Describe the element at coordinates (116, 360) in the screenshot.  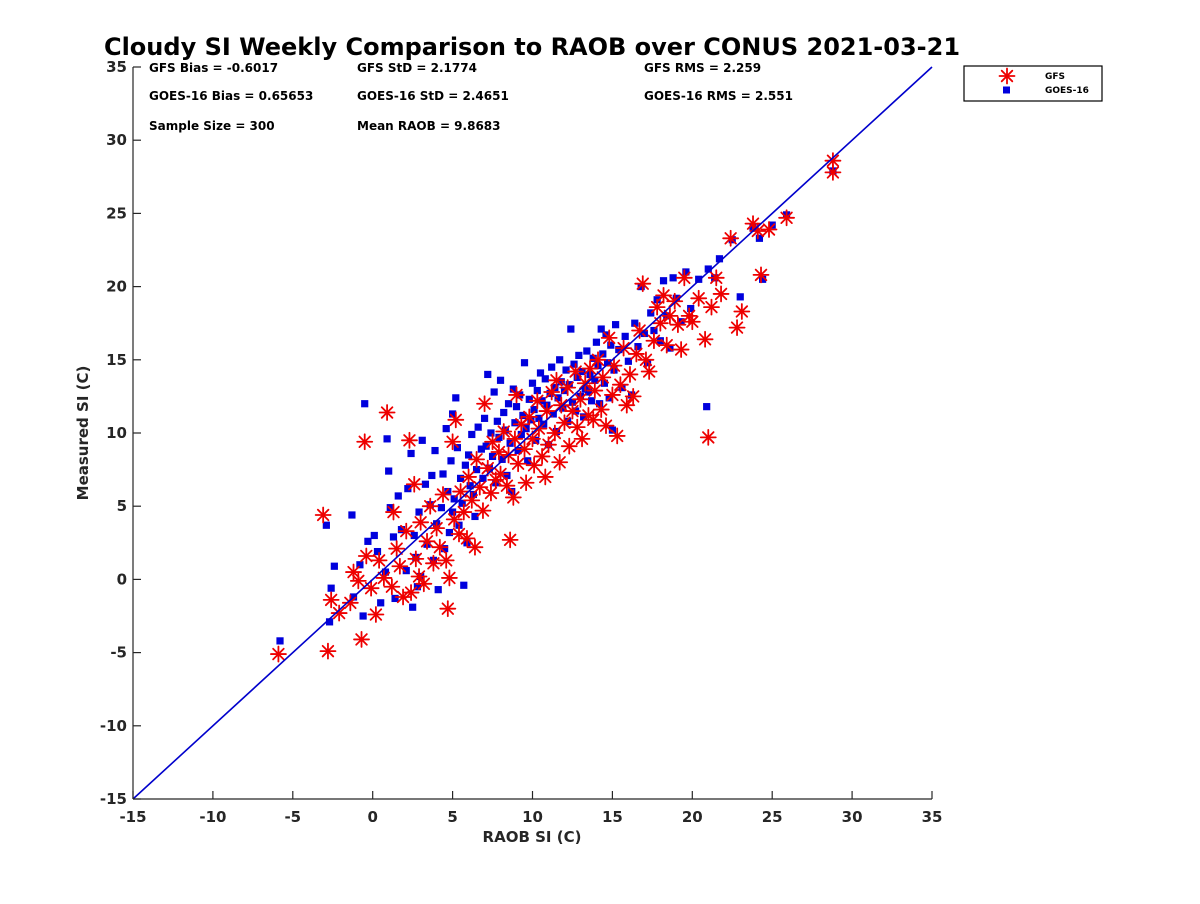
I see `y-tick-label: 15` at that location.